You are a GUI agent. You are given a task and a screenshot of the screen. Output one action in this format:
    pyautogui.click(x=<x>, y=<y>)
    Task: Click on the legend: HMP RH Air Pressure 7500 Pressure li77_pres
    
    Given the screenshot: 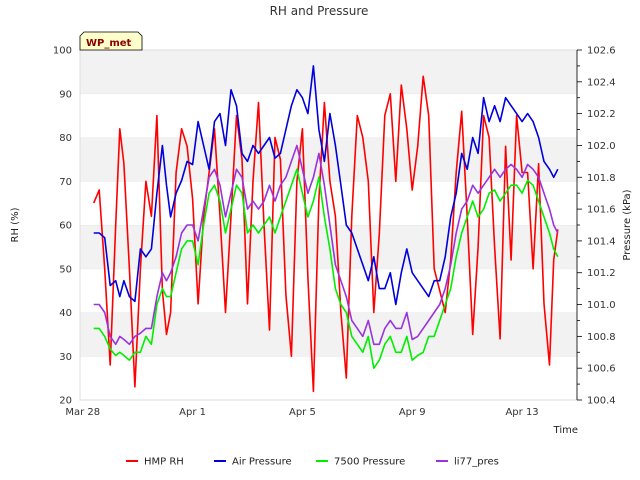 What is the action you would take?
    pyautogui.click(x=312, y=462)
    